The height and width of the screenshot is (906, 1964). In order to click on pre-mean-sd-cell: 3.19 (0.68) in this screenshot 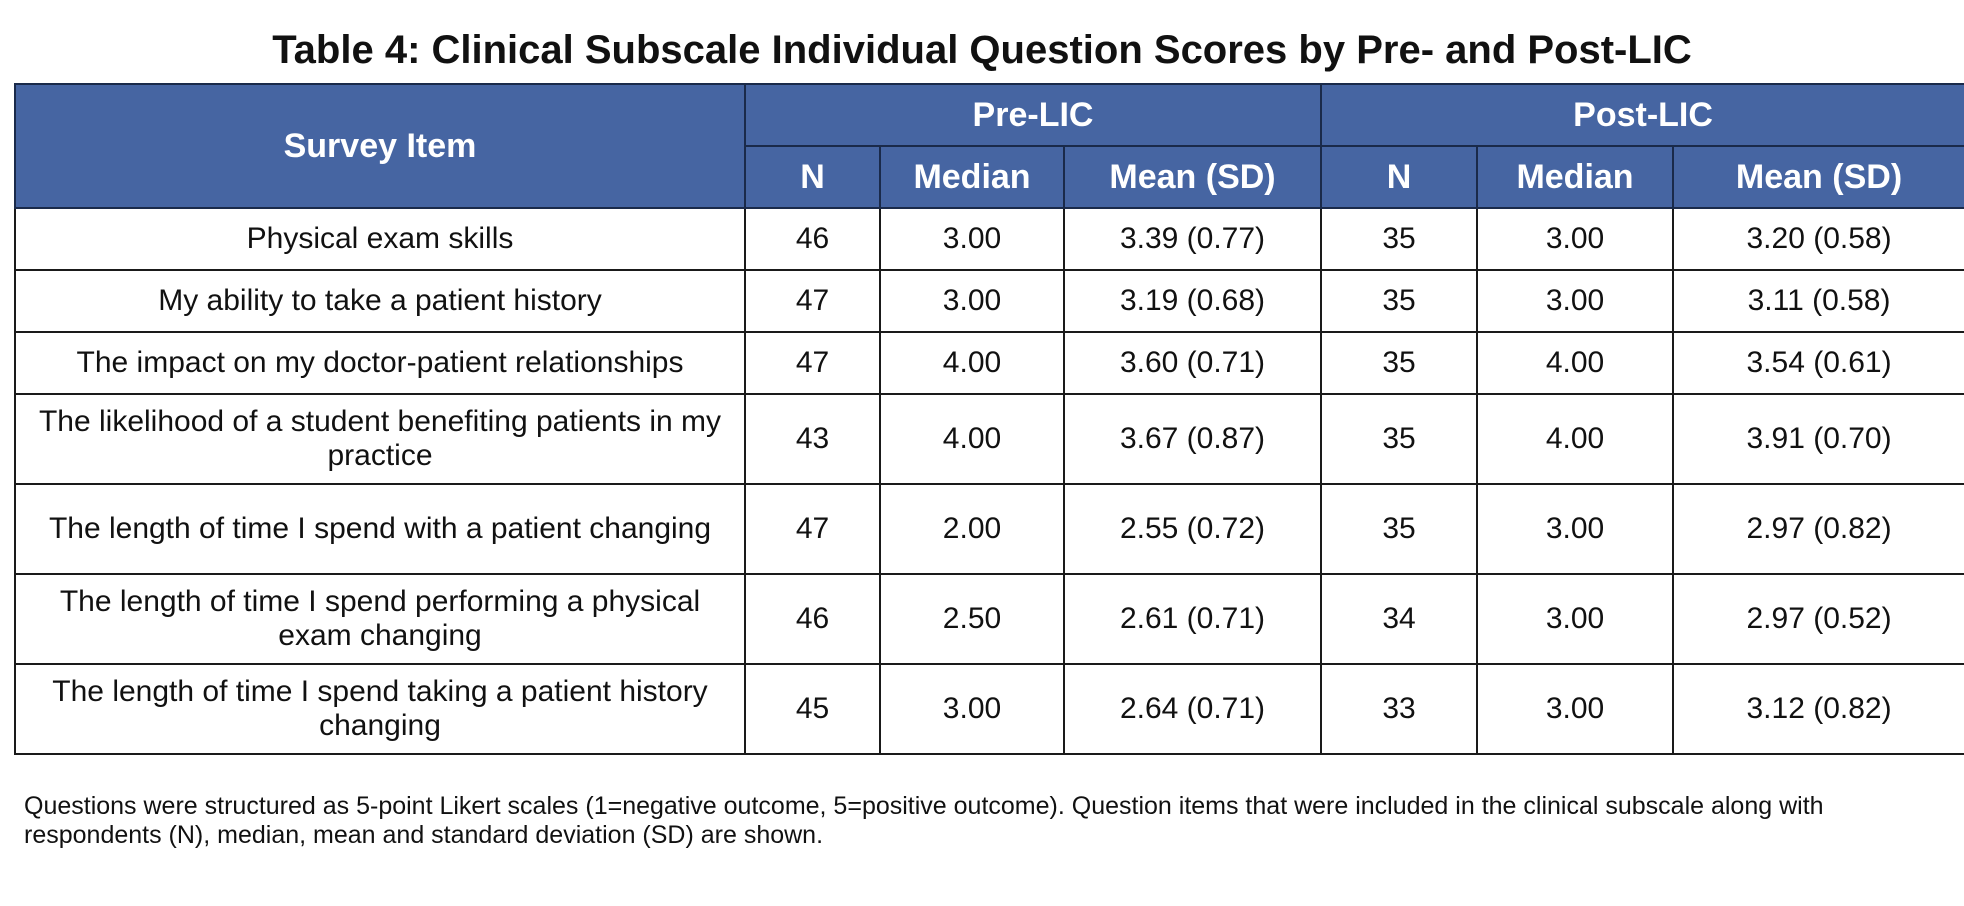, I will do `click(1192, 301)`.